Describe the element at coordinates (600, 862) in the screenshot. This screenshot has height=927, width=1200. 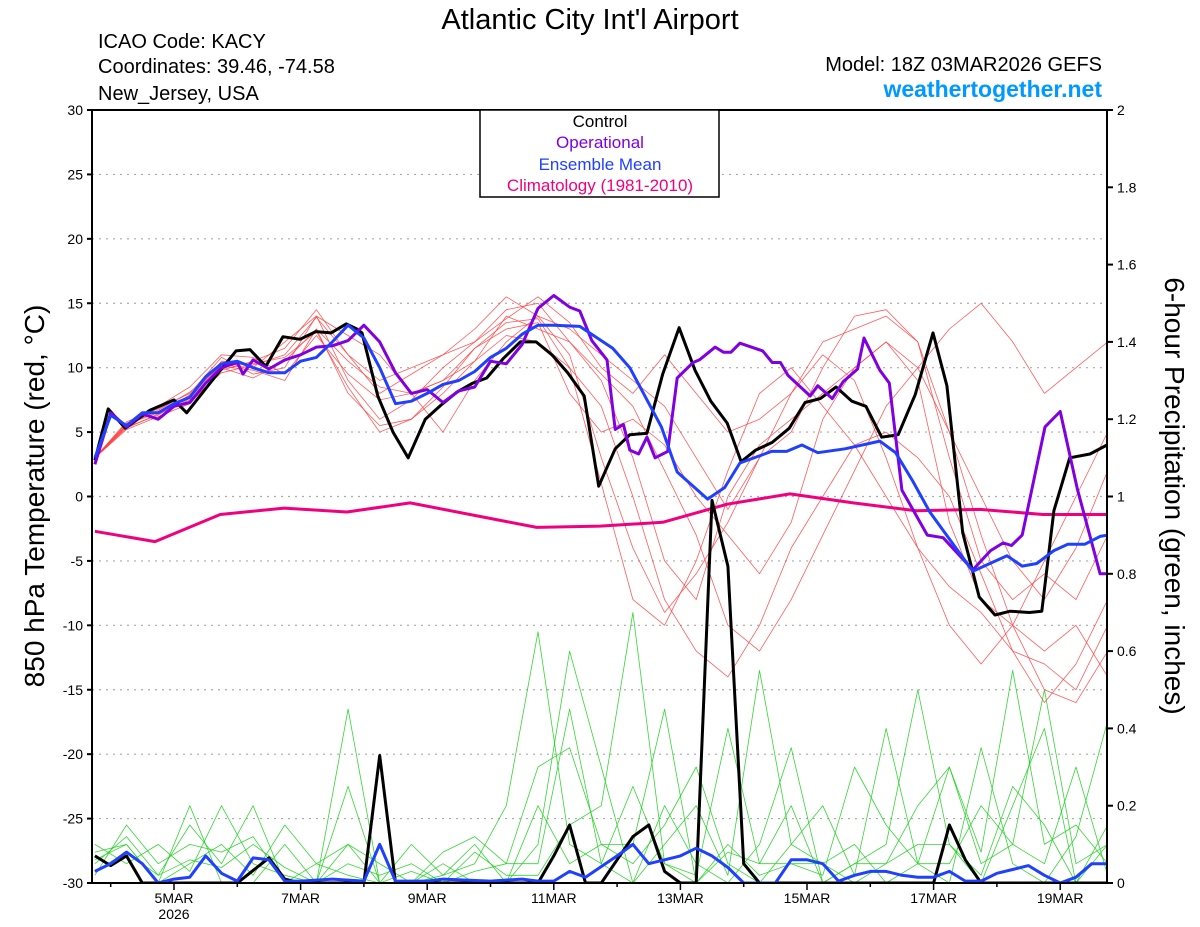
I see `ensemble-mean-precip-line` at that location.